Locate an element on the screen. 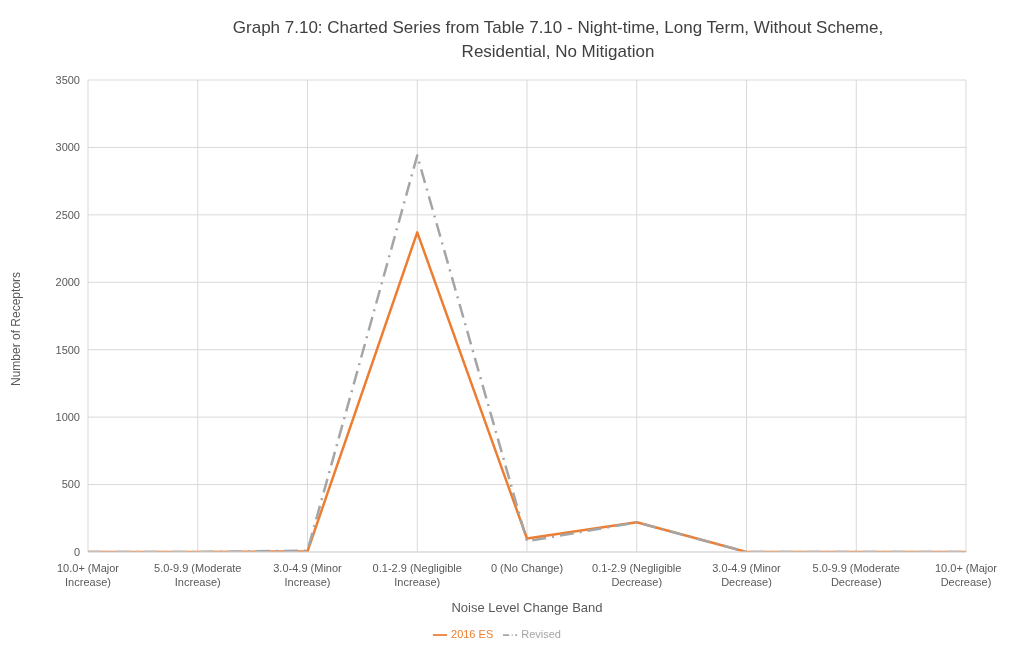 Image resolution: width=1019 pixels, height=670 pixels. y-tick-label: 3000 is located at coordinates (67, 147).